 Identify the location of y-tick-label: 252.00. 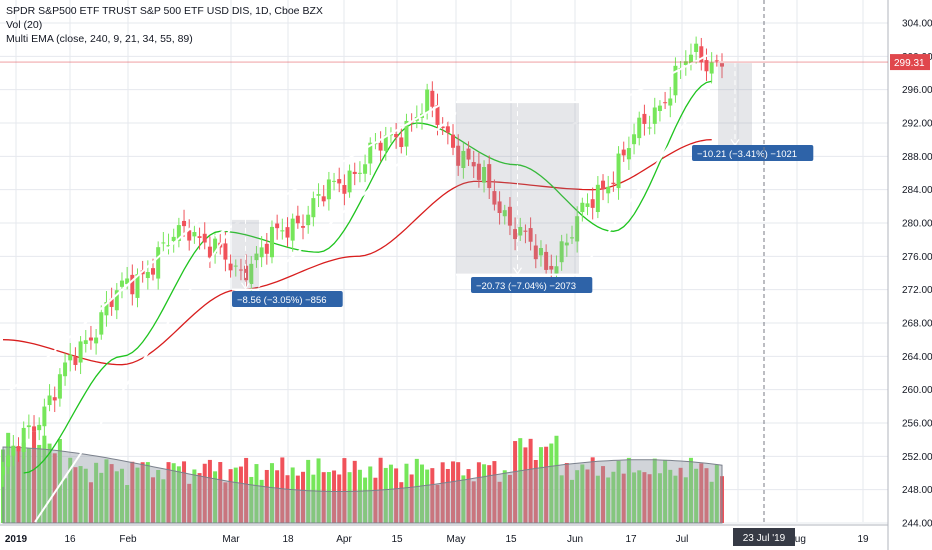
(917, 457).